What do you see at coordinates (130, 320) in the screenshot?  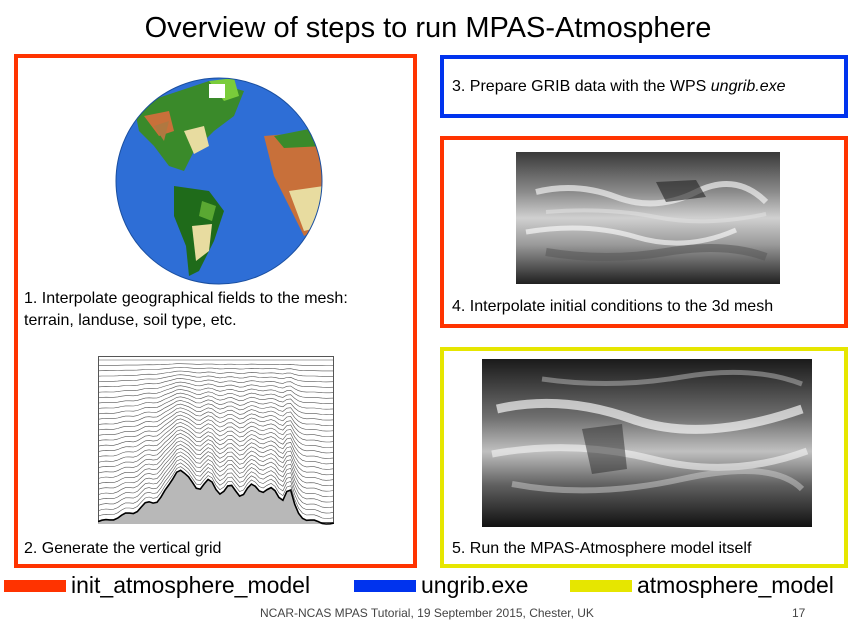 I see `step1-line2: terrain, landuse, soil type, etc.` at bounding box center [130, 320].